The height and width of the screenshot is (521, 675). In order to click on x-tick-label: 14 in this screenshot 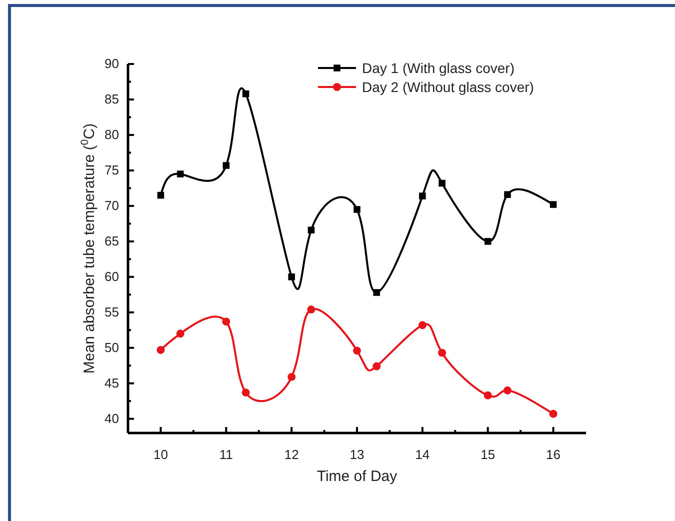, I will do `click(422, 454)`.